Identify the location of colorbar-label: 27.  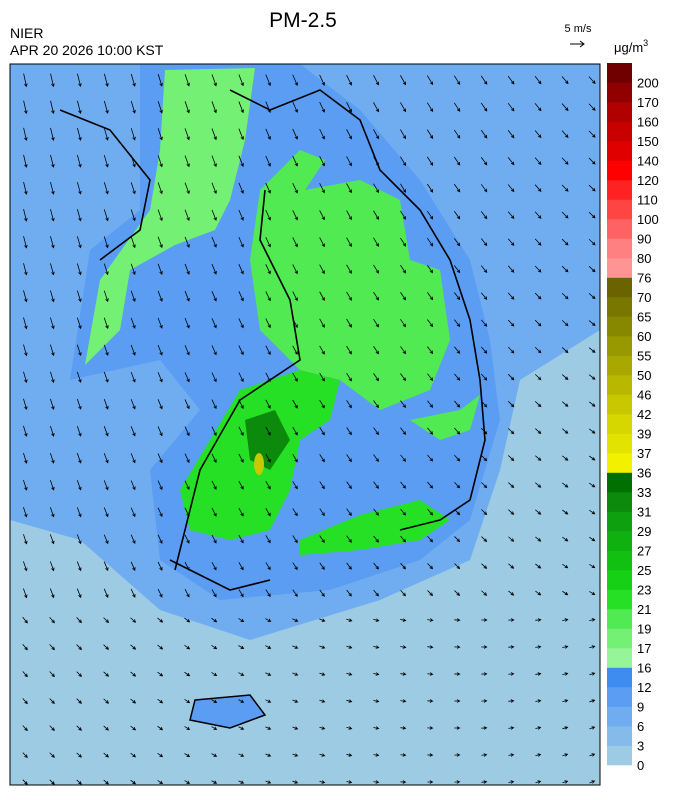
(644, 551).